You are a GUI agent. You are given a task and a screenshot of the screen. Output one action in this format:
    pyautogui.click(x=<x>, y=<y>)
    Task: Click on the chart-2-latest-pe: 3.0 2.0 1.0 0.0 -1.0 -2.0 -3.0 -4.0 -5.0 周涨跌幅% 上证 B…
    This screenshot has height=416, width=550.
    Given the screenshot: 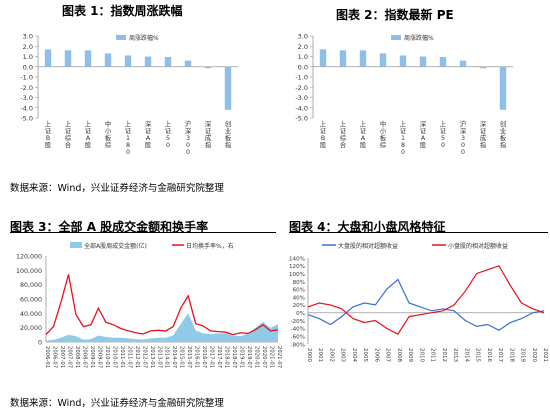 What is the action you would take?
    pyautogui.click(x=404, y=94)
    